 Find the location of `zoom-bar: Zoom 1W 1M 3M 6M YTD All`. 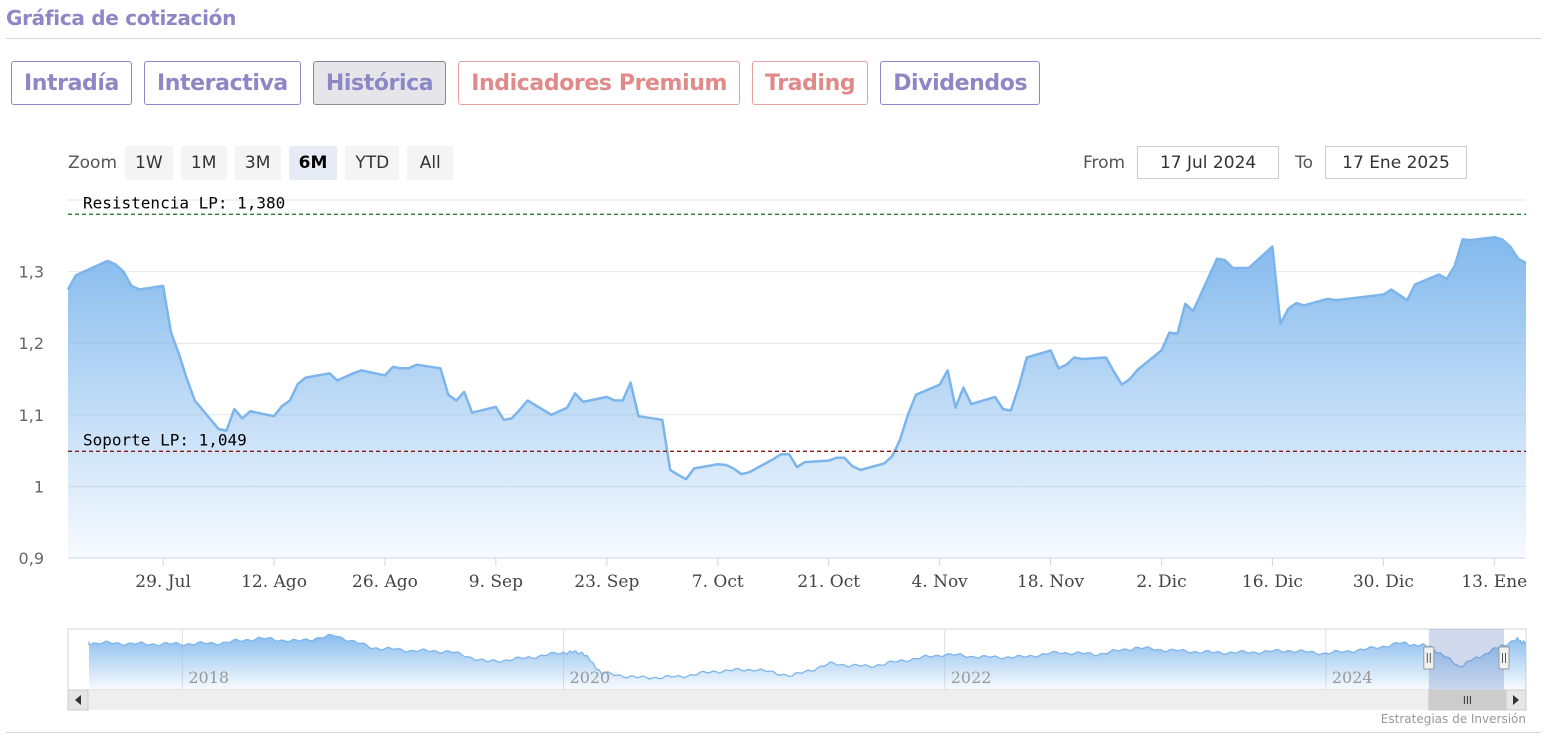

zoom-bar: Zoom 1W 1M 3M 6M YTD All is located at coordinates (264, 163).